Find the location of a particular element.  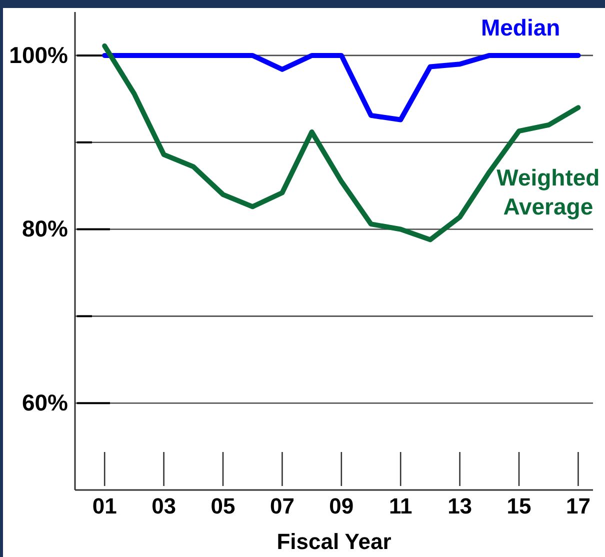

x-tick-label: 17 is located at coordinates (578, 506).